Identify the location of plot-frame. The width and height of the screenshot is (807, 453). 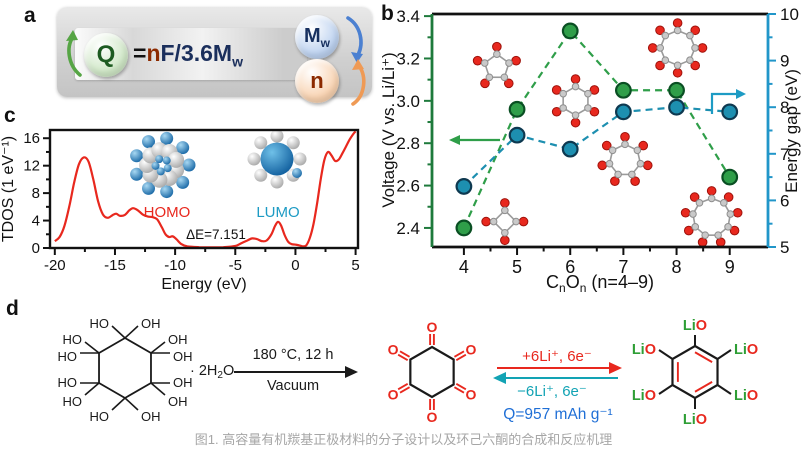
(204, 189).